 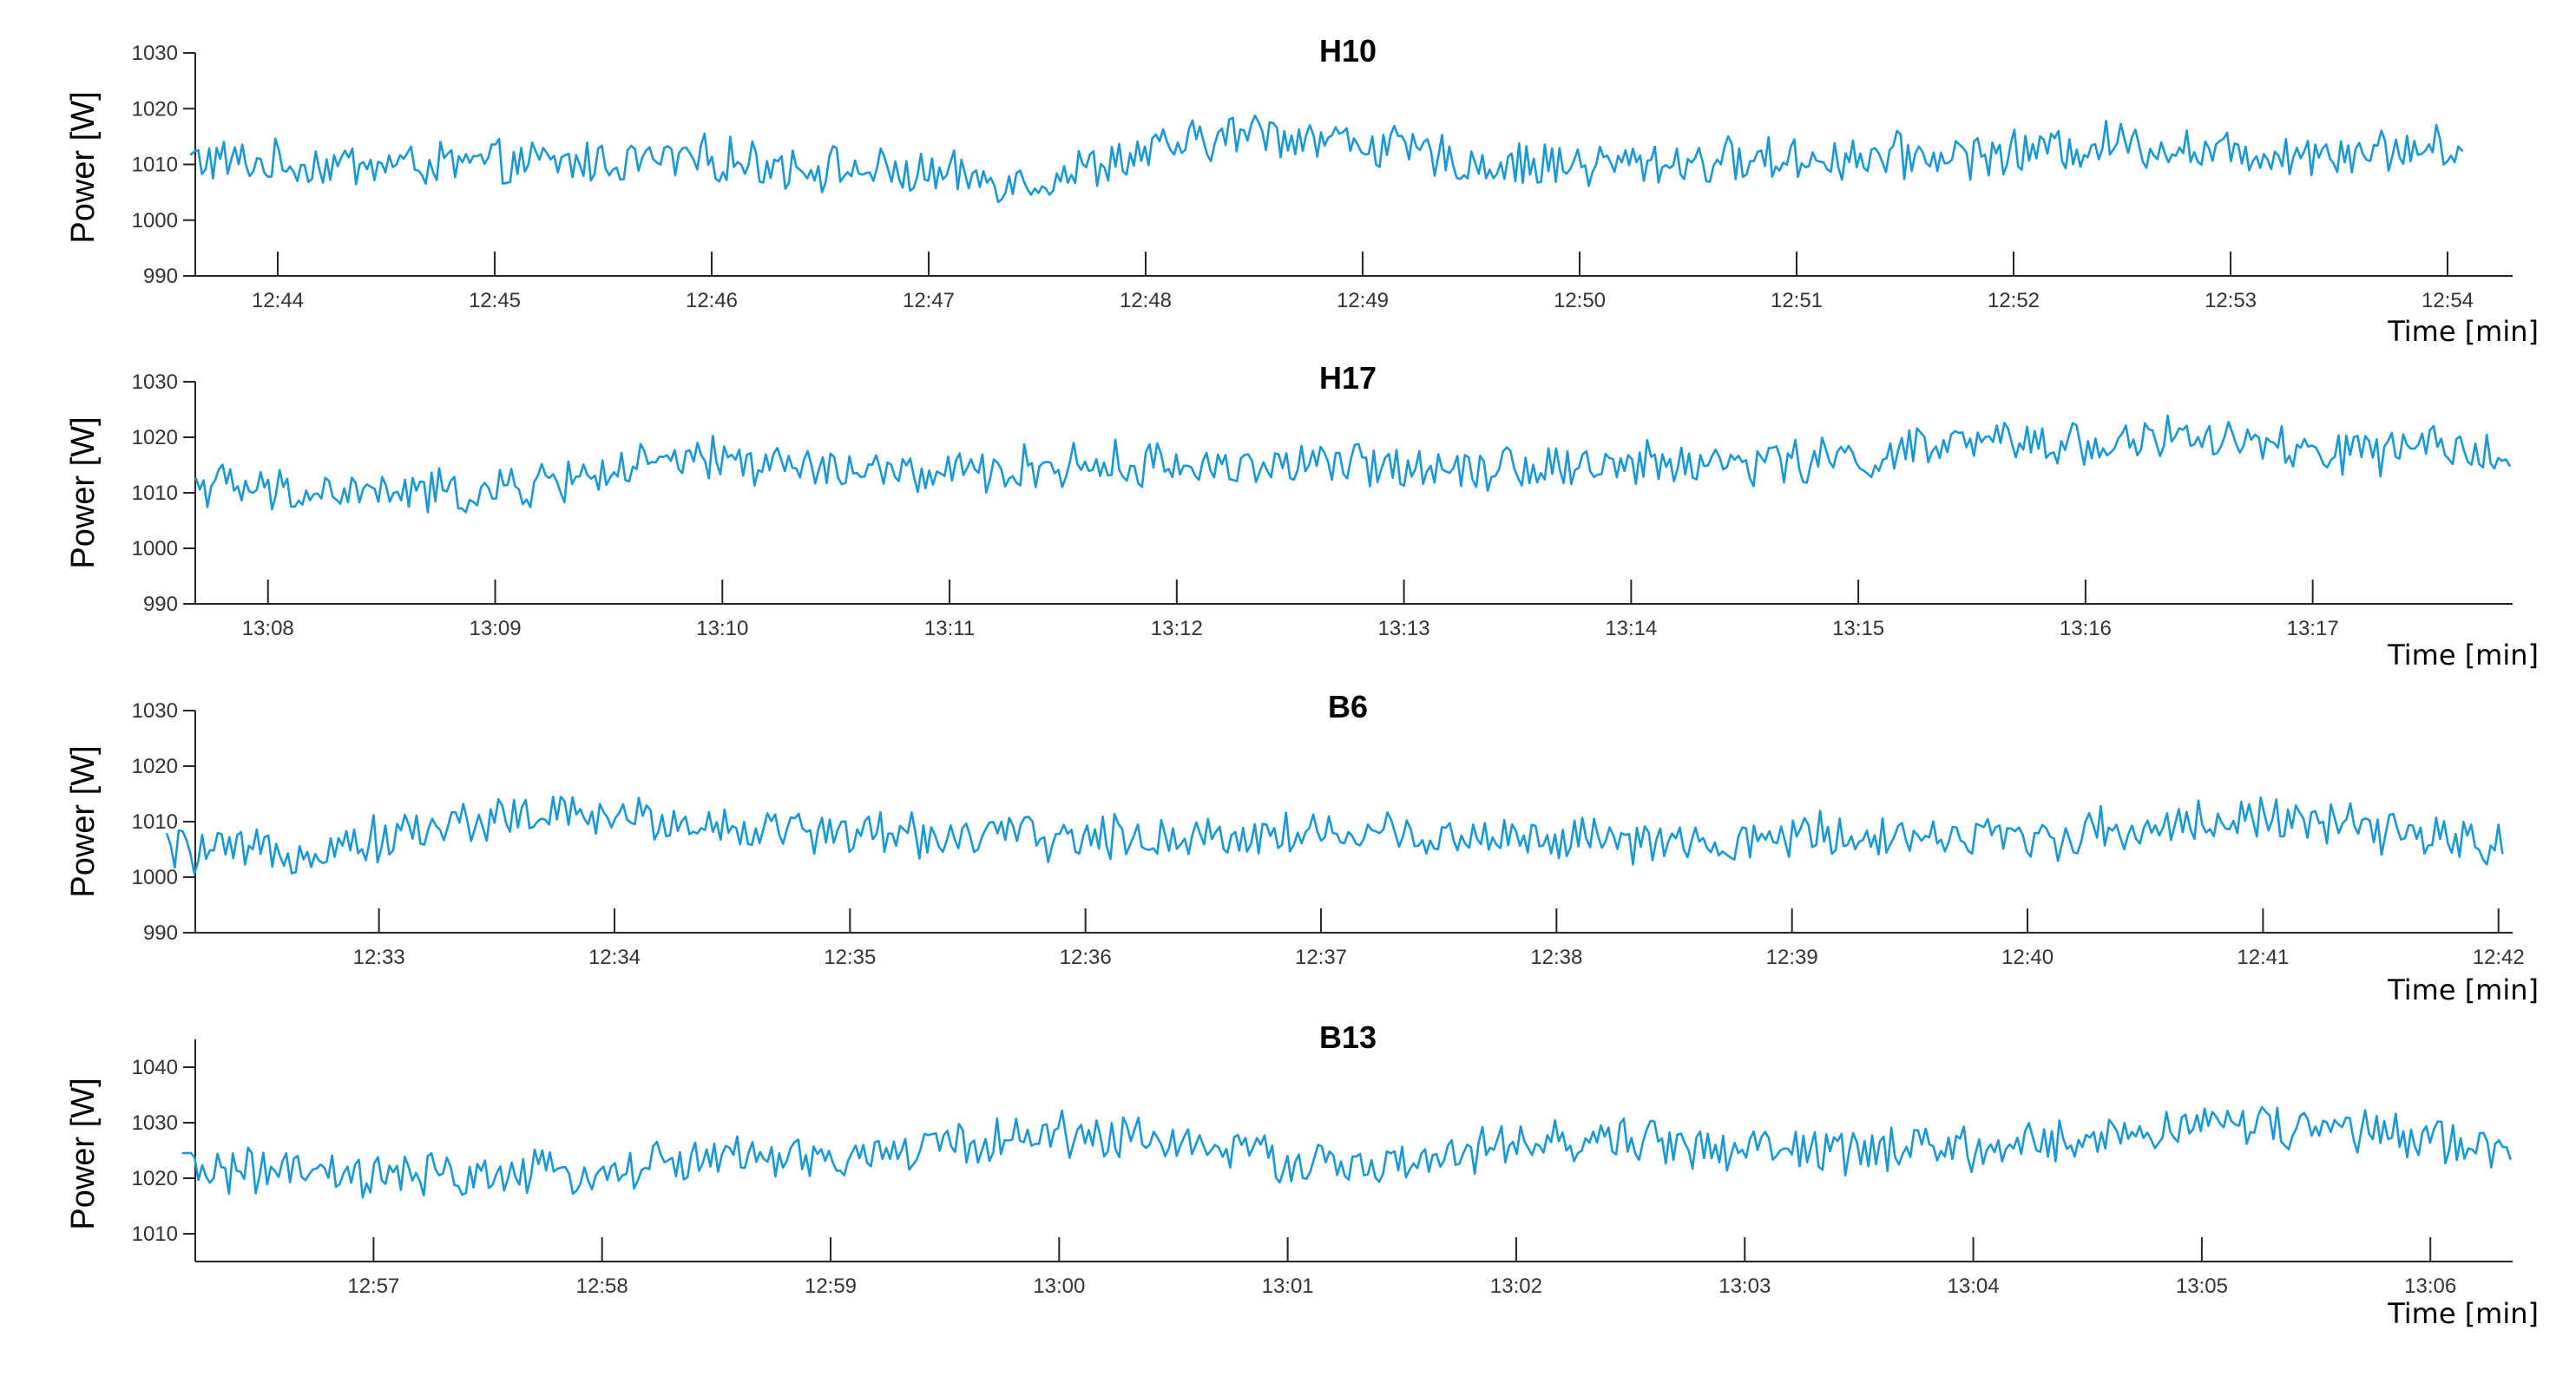 I want to click on x-tick-label: 13:13, so click(x=1404, y=628).